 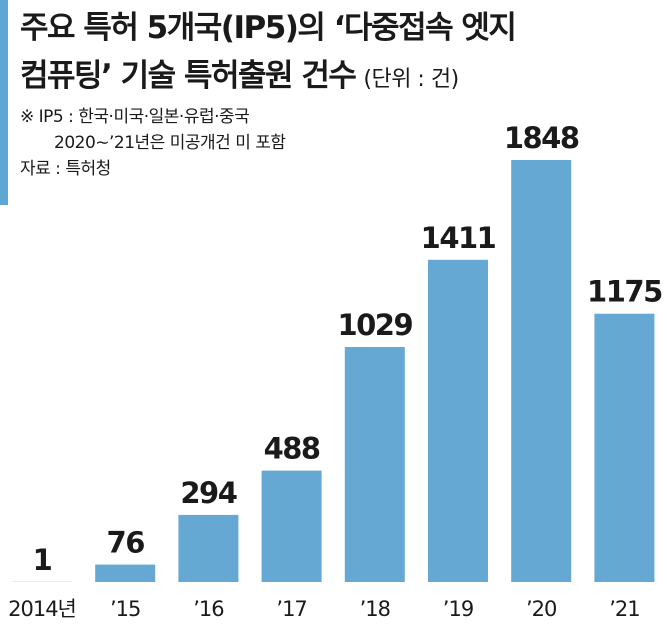 What do you see at coordinates (125, 609) in the screenshot?
I see `x-tick-label-1: ’15` at bounding box center [125, 609].